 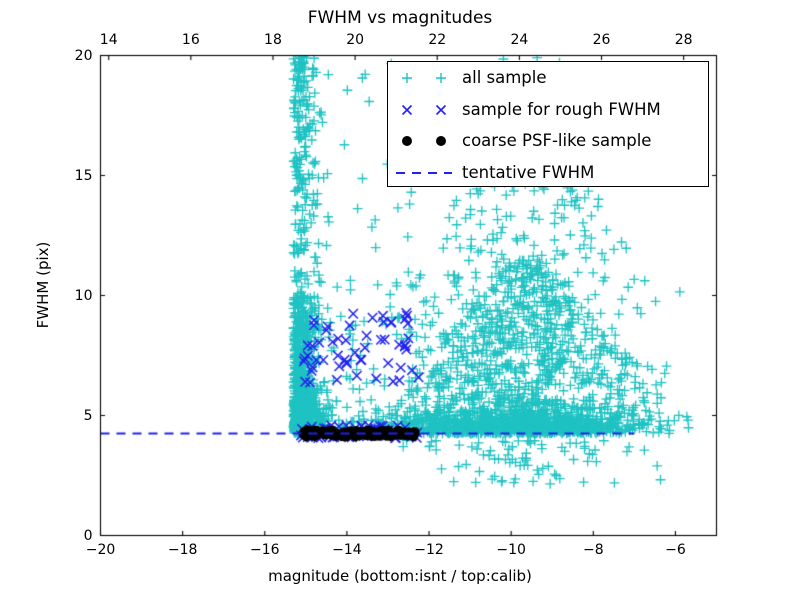 I want to click on legend-marker-plus-icon, so click(x=425, y=78).